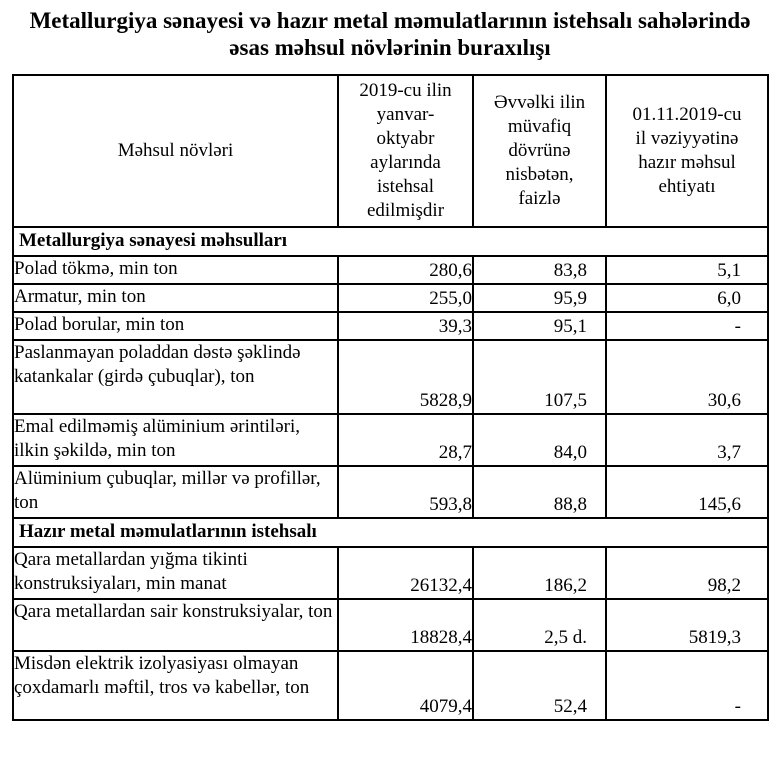 Image resolution: width=780 pixels, height=758 pixels. What do you see at coordinates (405, 492) in the screenshot?
I see `produced-value: 593,8` at bounding box center [405, 492].